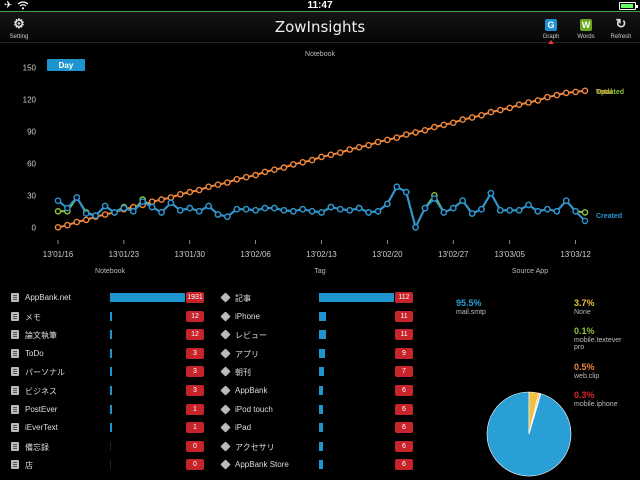 The width and height of the screenshot is (640, 480). What do you see at coordinates (23, 5) in the screenshot?
I see `wifi-icon` at bounding box center [23, 5].